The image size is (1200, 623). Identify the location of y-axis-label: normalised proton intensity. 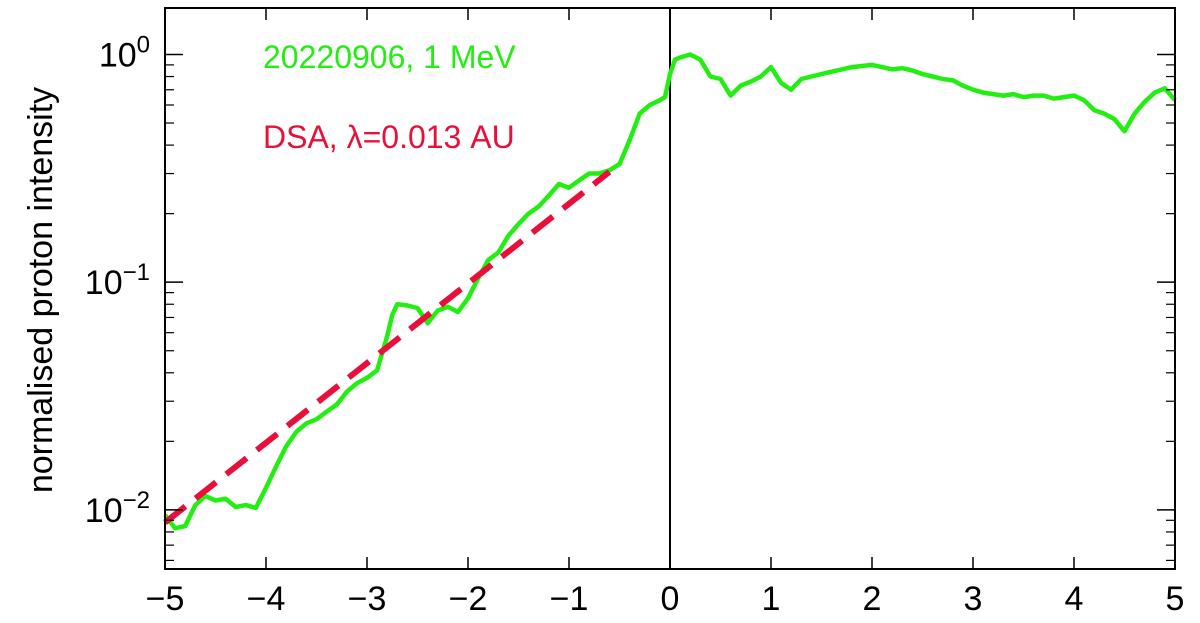
(41, 290).